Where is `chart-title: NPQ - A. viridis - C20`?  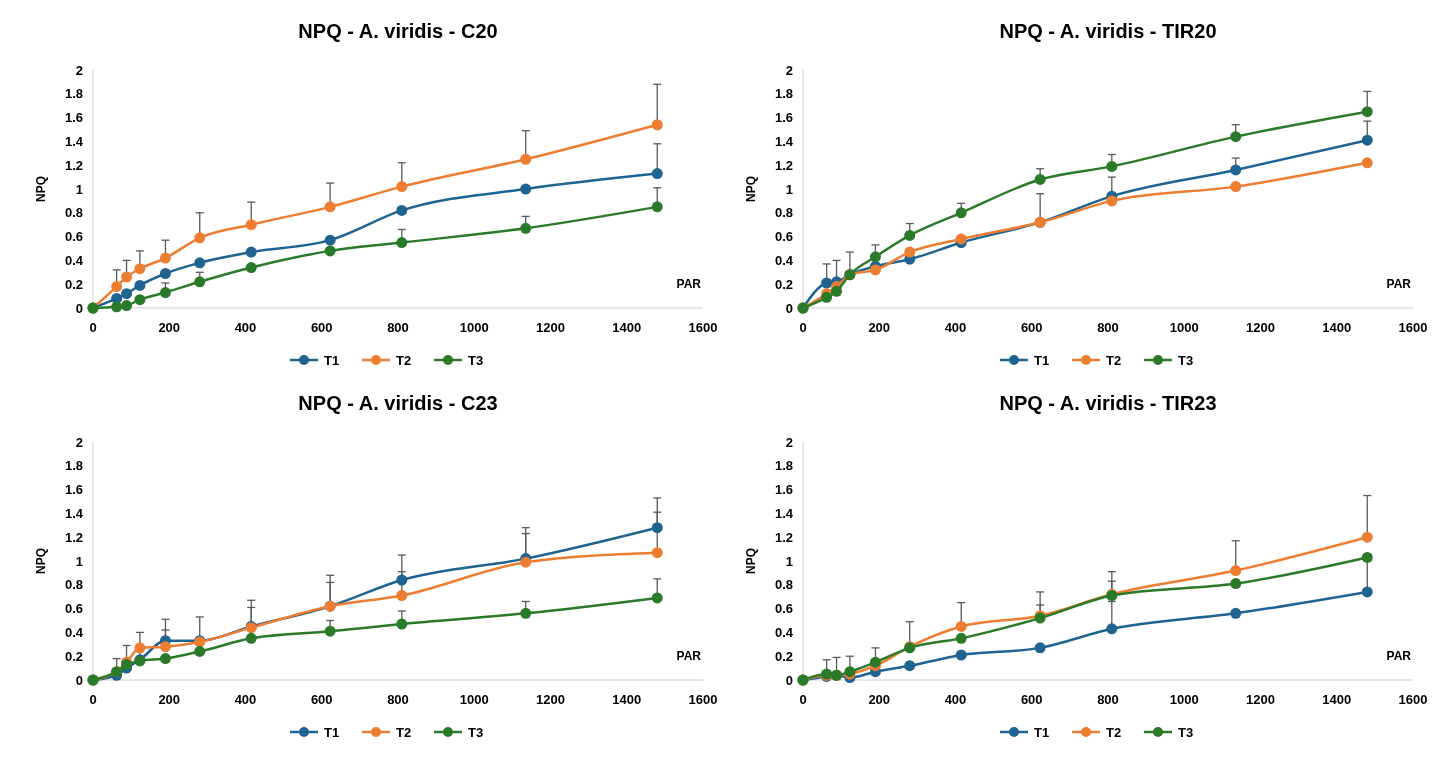 chart-title: NPQ - A. viridis - C20 is located at coordinates (398, 31).